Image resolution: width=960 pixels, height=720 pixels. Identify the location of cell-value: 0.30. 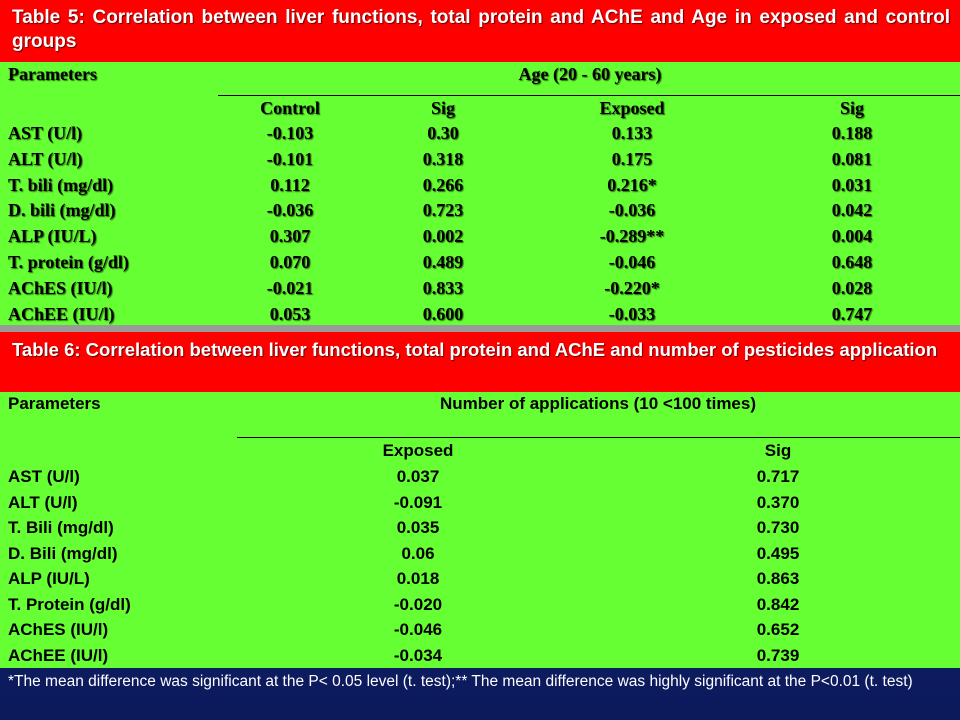
(443, 133).